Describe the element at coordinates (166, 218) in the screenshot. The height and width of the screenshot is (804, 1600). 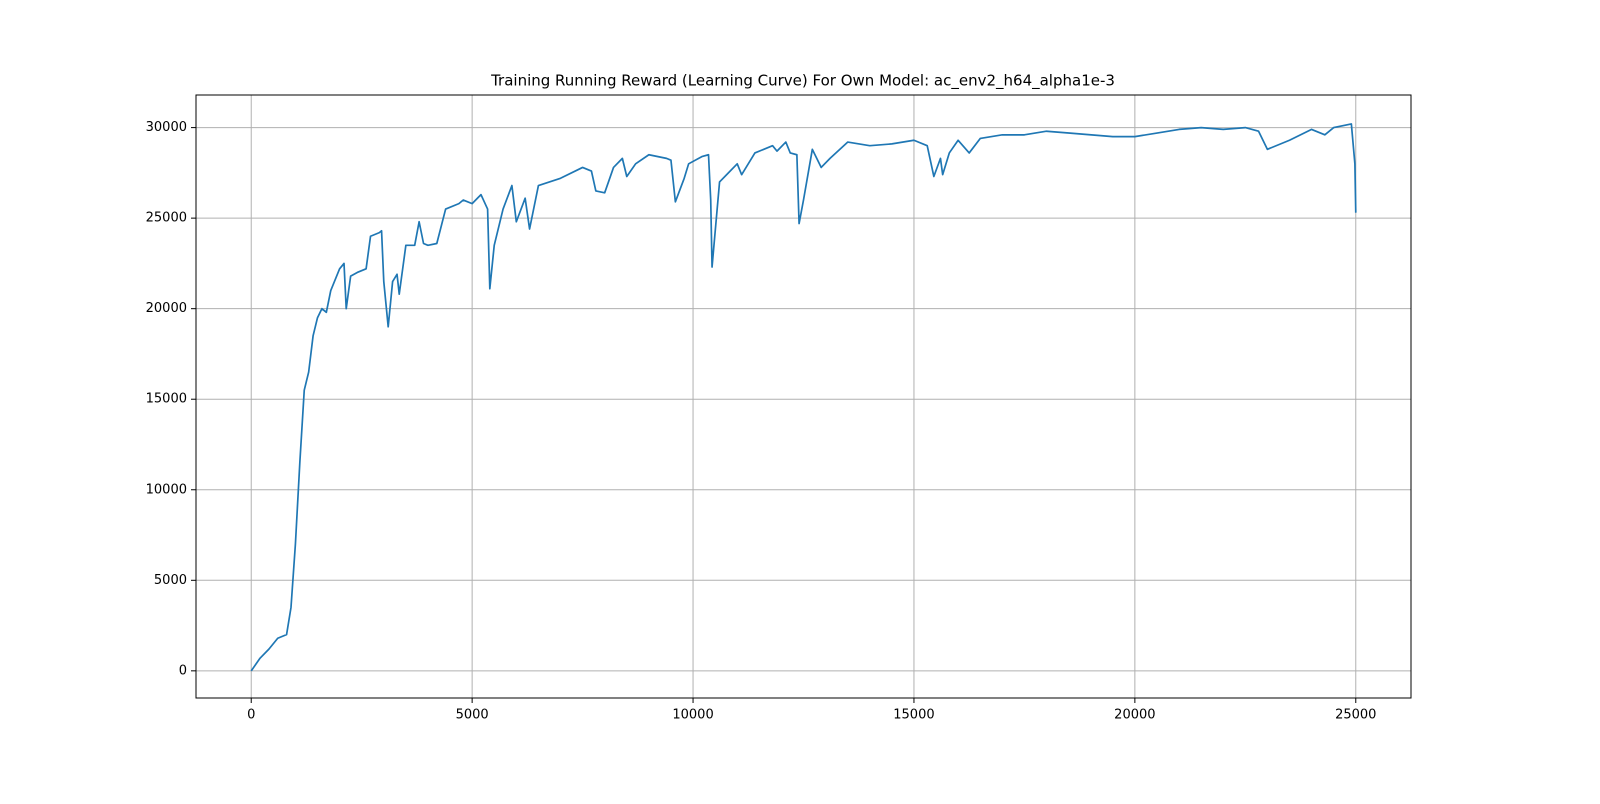
I see `y-tick-label: 25000` at that location.